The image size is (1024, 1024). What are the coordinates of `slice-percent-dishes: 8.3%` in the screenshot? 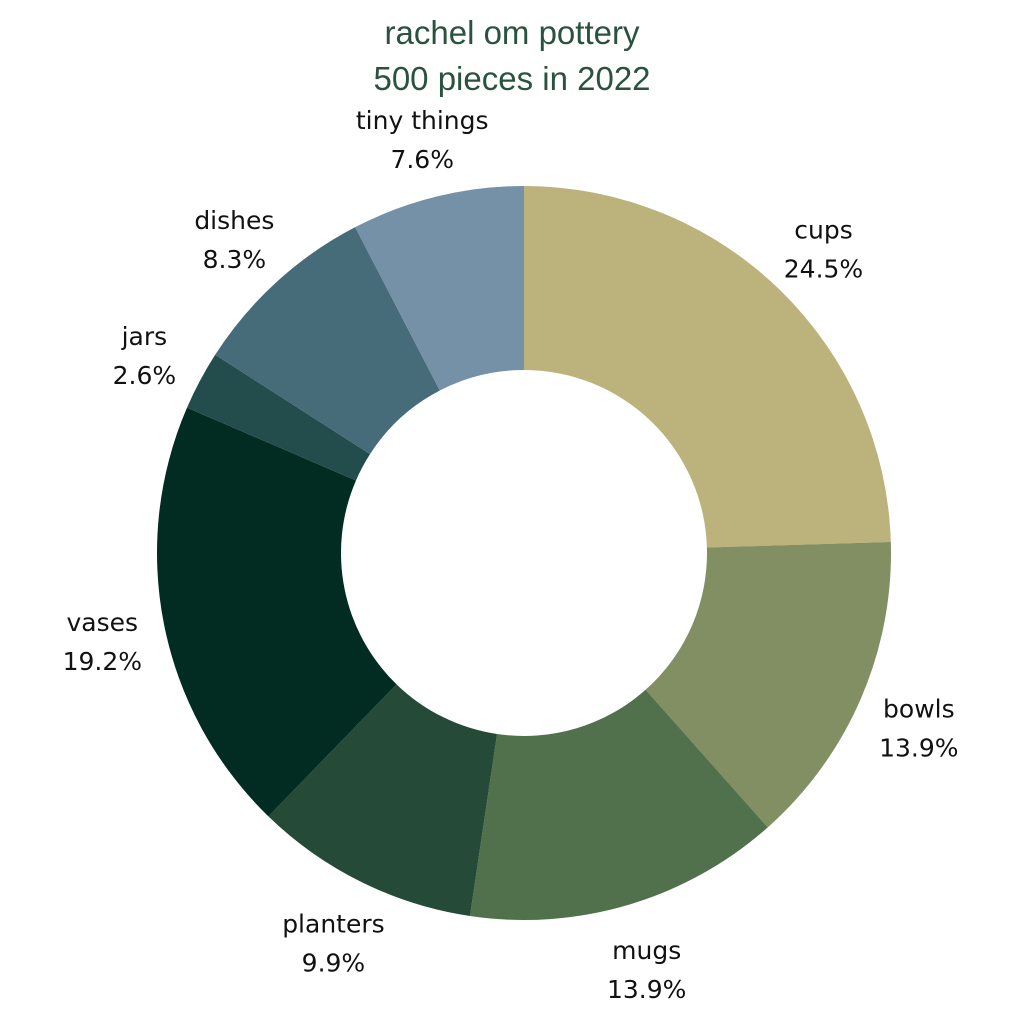 It's located at (235, 259).